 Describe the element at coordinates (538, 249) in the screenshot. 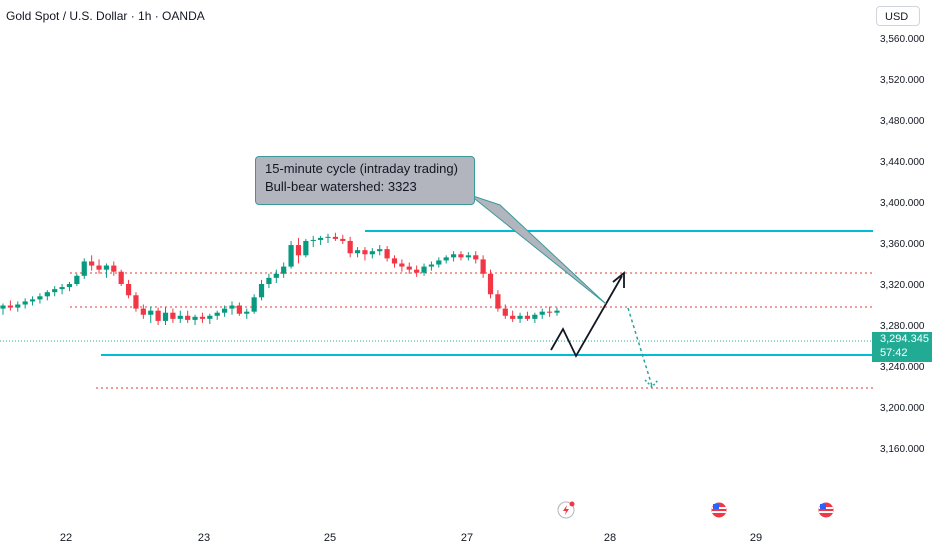

I see `callout-pointer` at that location.